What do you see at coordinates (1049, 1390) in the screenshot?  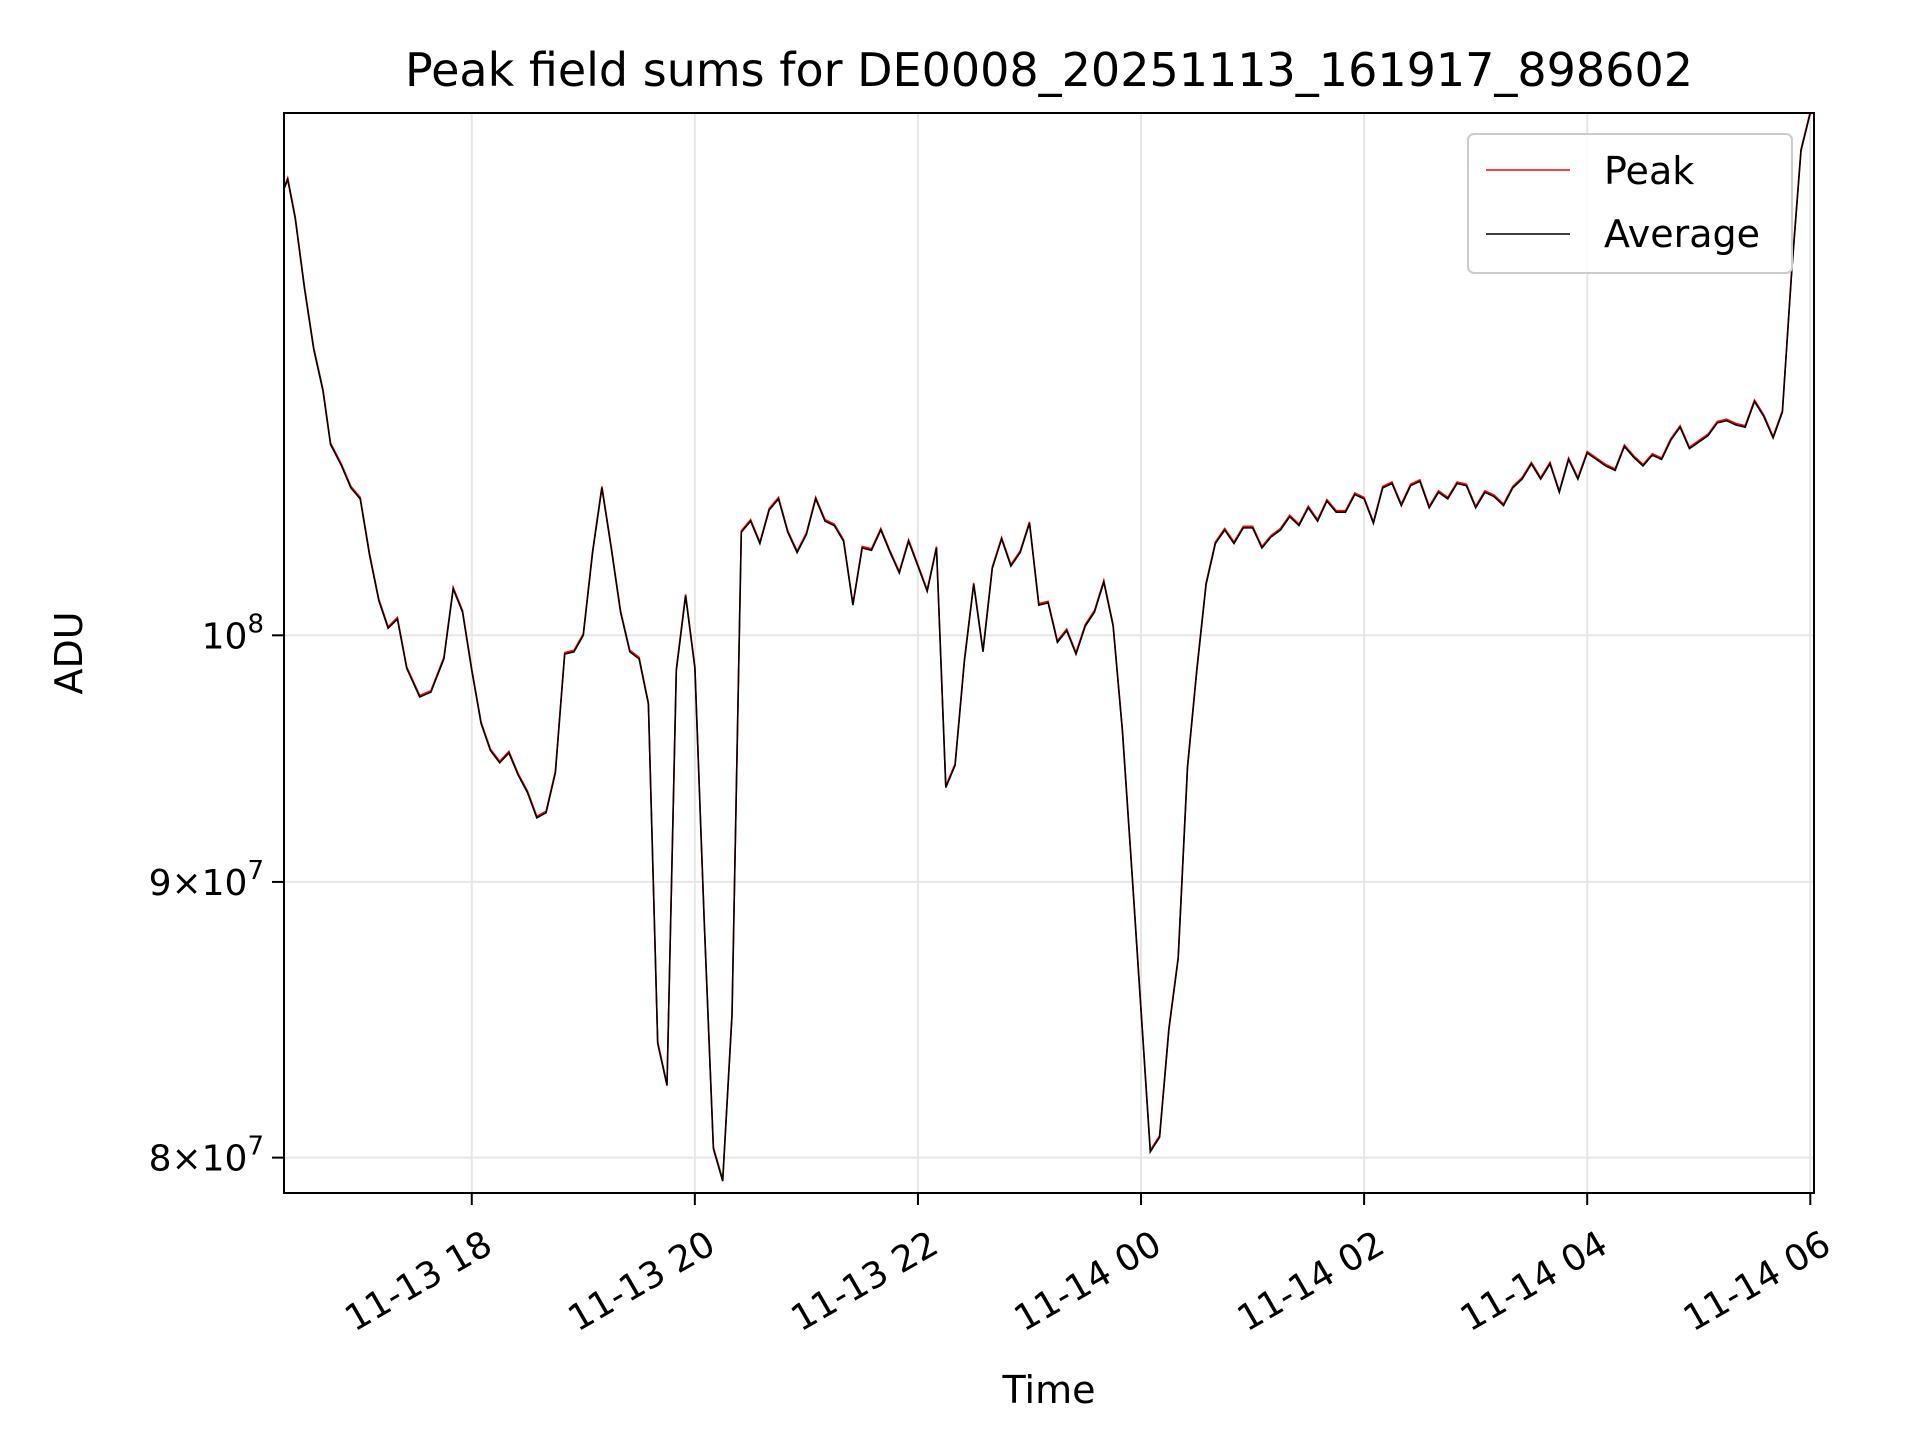 I see `x-axis-label: Time` at bounding box center [1049, 1390].